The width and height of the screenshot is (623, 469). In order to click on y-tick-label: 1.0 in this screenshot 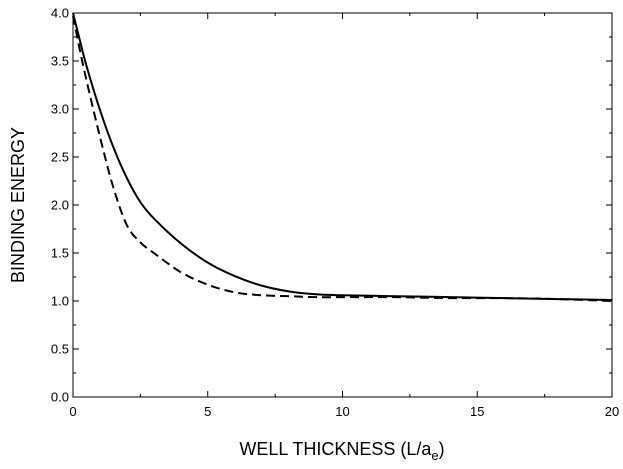, I will do `click(60, 301)`.